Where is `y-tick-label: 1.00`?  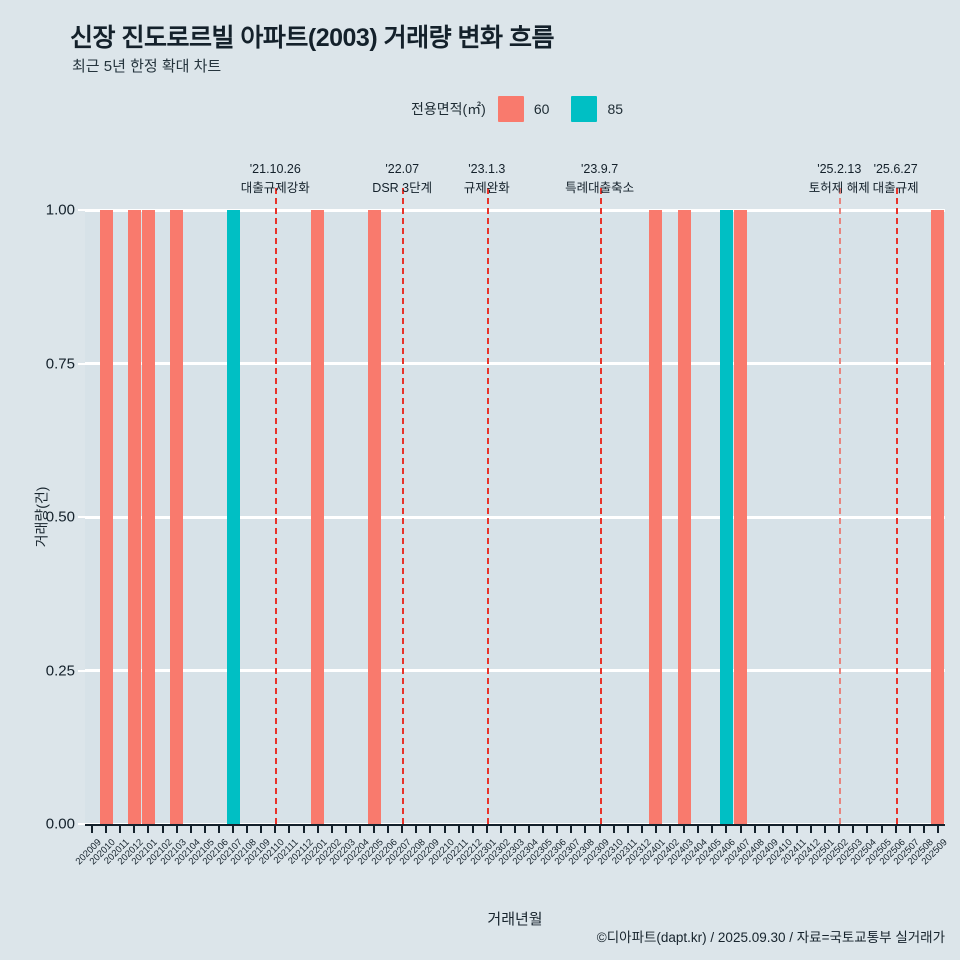
y-tick-label: 1.00 is located at coordinates (60, 210).